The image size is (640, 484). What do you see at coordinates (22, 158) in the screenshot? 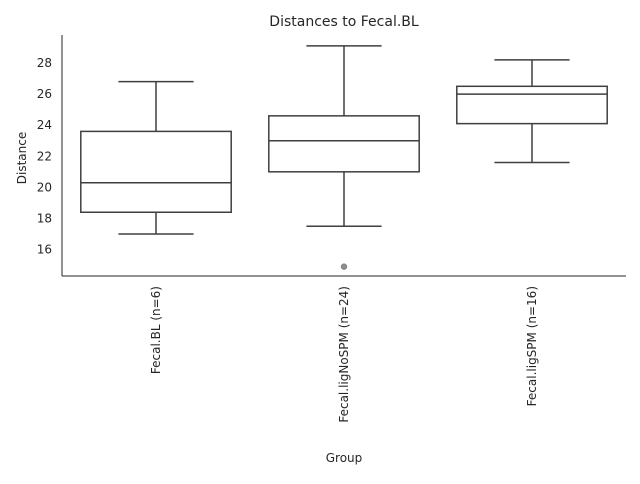
I see `y-axis-label: Distance` at bounding box center [22, 158].